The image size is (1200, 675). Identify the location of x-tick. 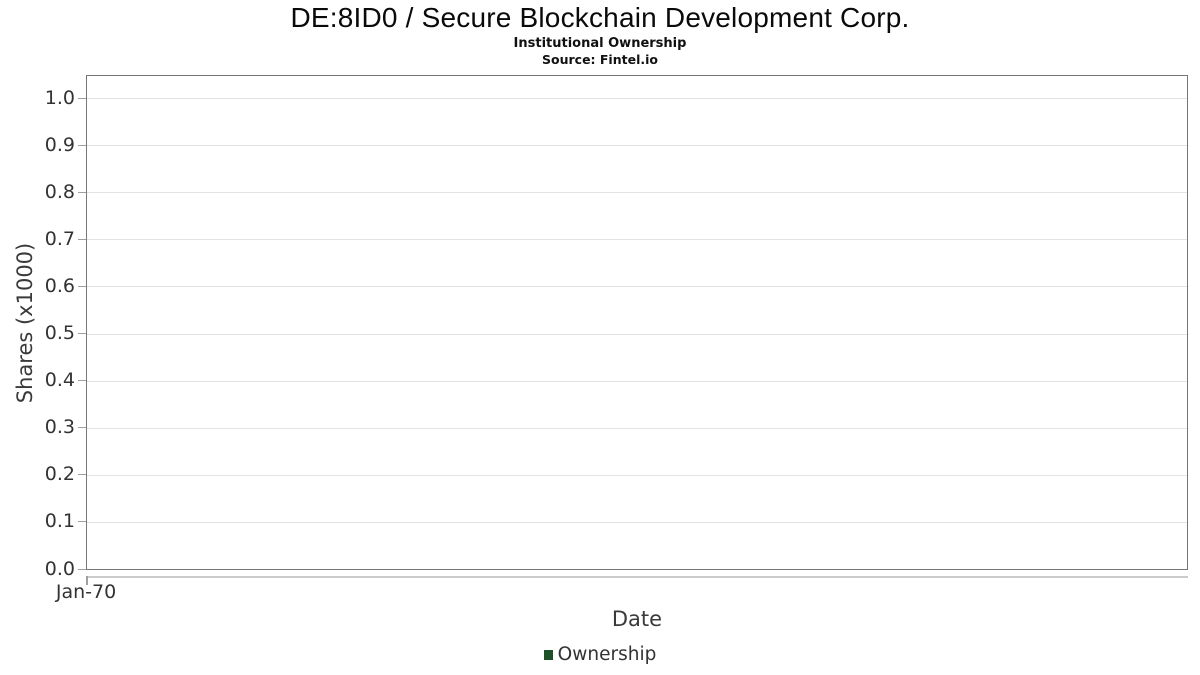
(87, 580).